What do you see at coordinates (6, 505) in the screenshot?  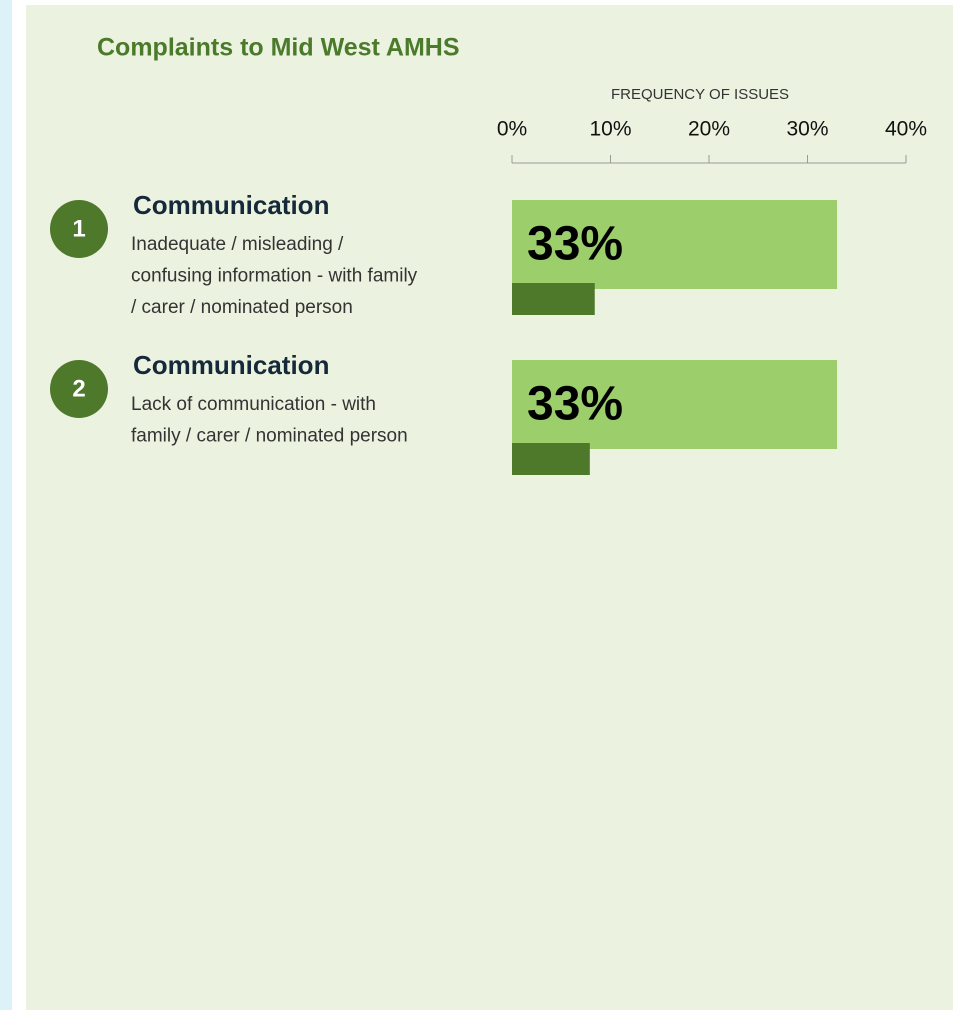 I see `side-strip` at bounding box center [6, 505].